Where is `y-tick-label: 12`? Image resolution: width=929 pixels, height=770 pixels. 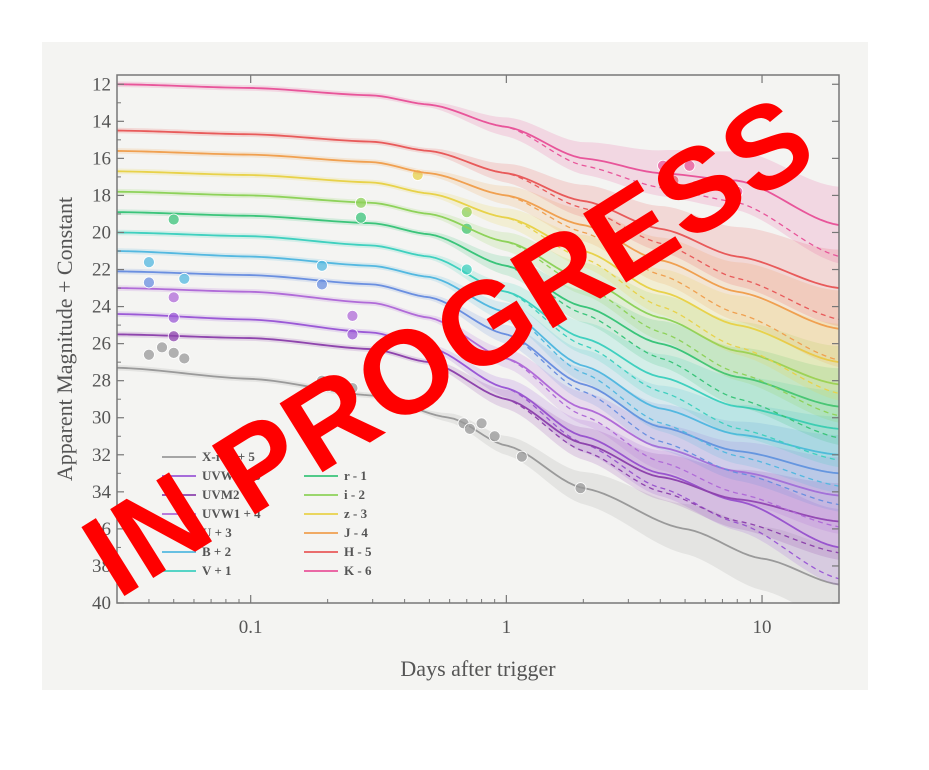 y-tick-label: 12 is located at coordinates (101, 84).